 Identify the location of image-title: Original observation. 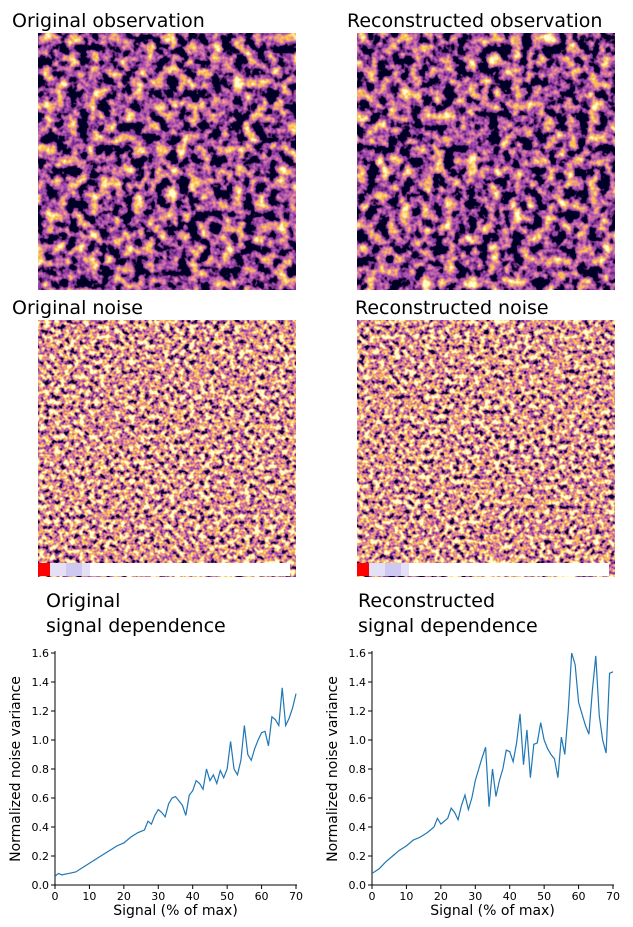
(108, 21).